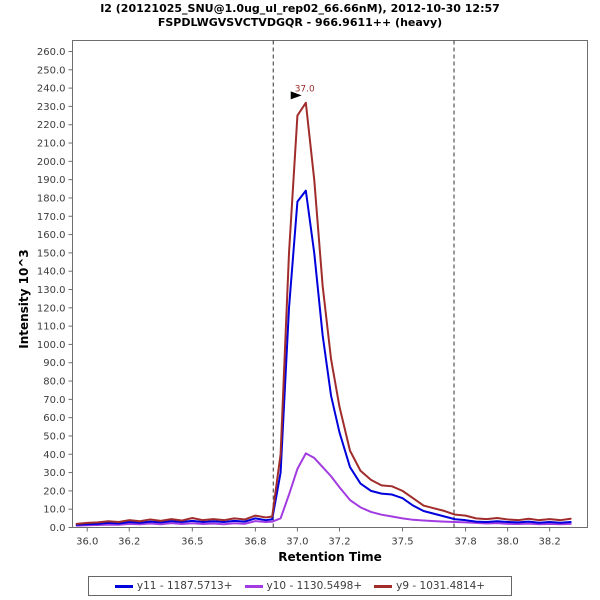 The width and height of the screenshot is (600, 600). I want to click on legend-swatch-y10, so click(253, 586).